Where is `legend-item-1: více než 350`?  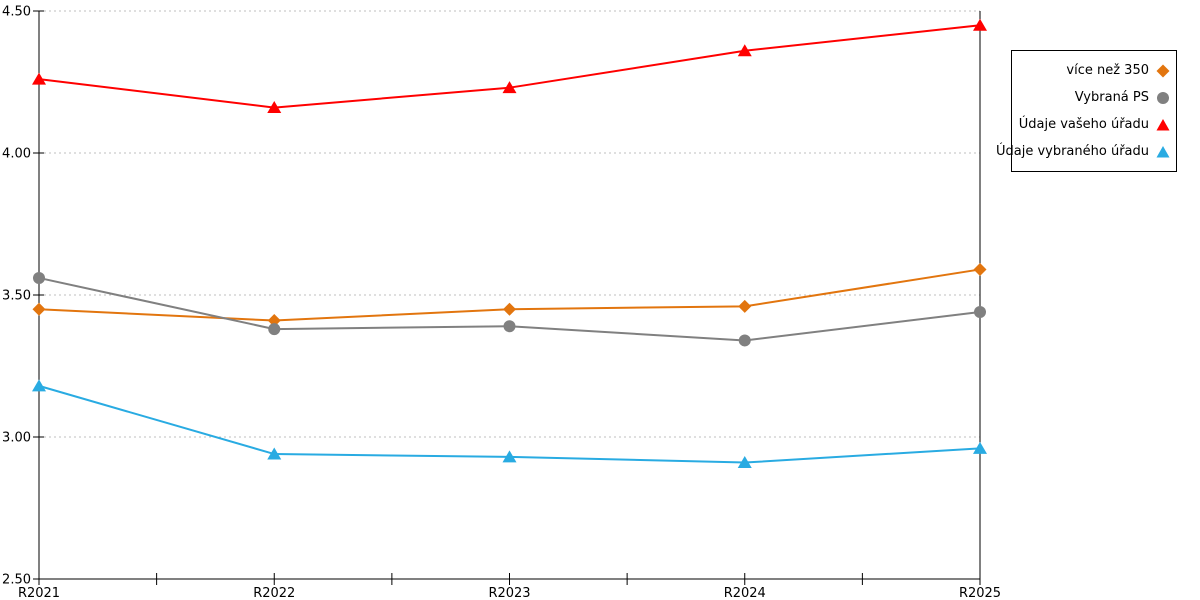 legend-item-1: více než 350 is located at coordinates (1094, 70).